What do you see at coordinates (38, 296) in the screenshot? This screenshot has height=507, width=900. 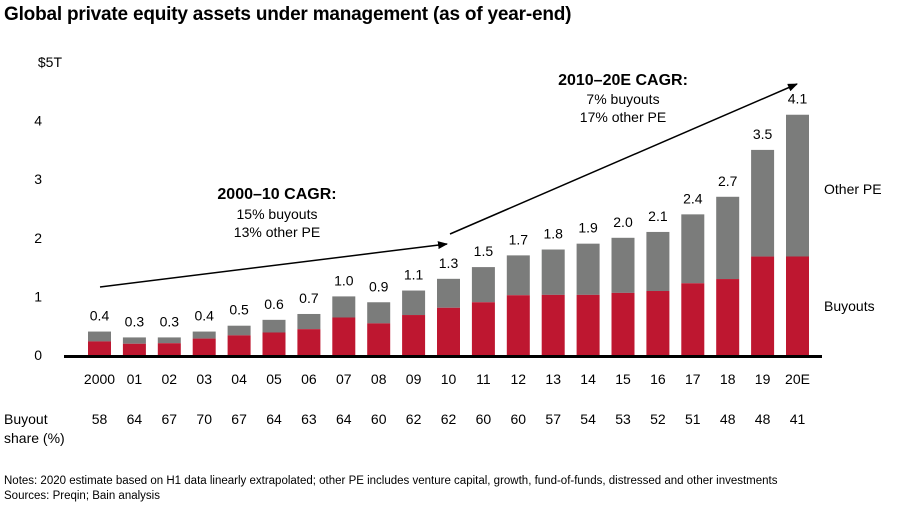 I see `y-tick-label: 1` at bounding box center [38, 296].